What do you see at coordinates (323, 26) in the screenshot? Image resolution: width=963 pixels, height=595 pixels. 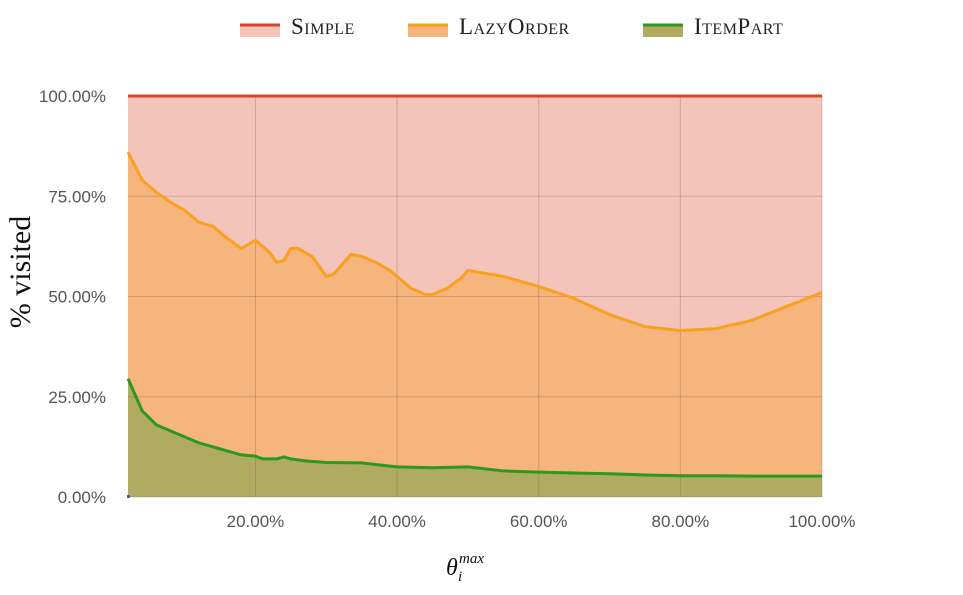 I see `legend-label: Simple` at bounding box center [323, 26].